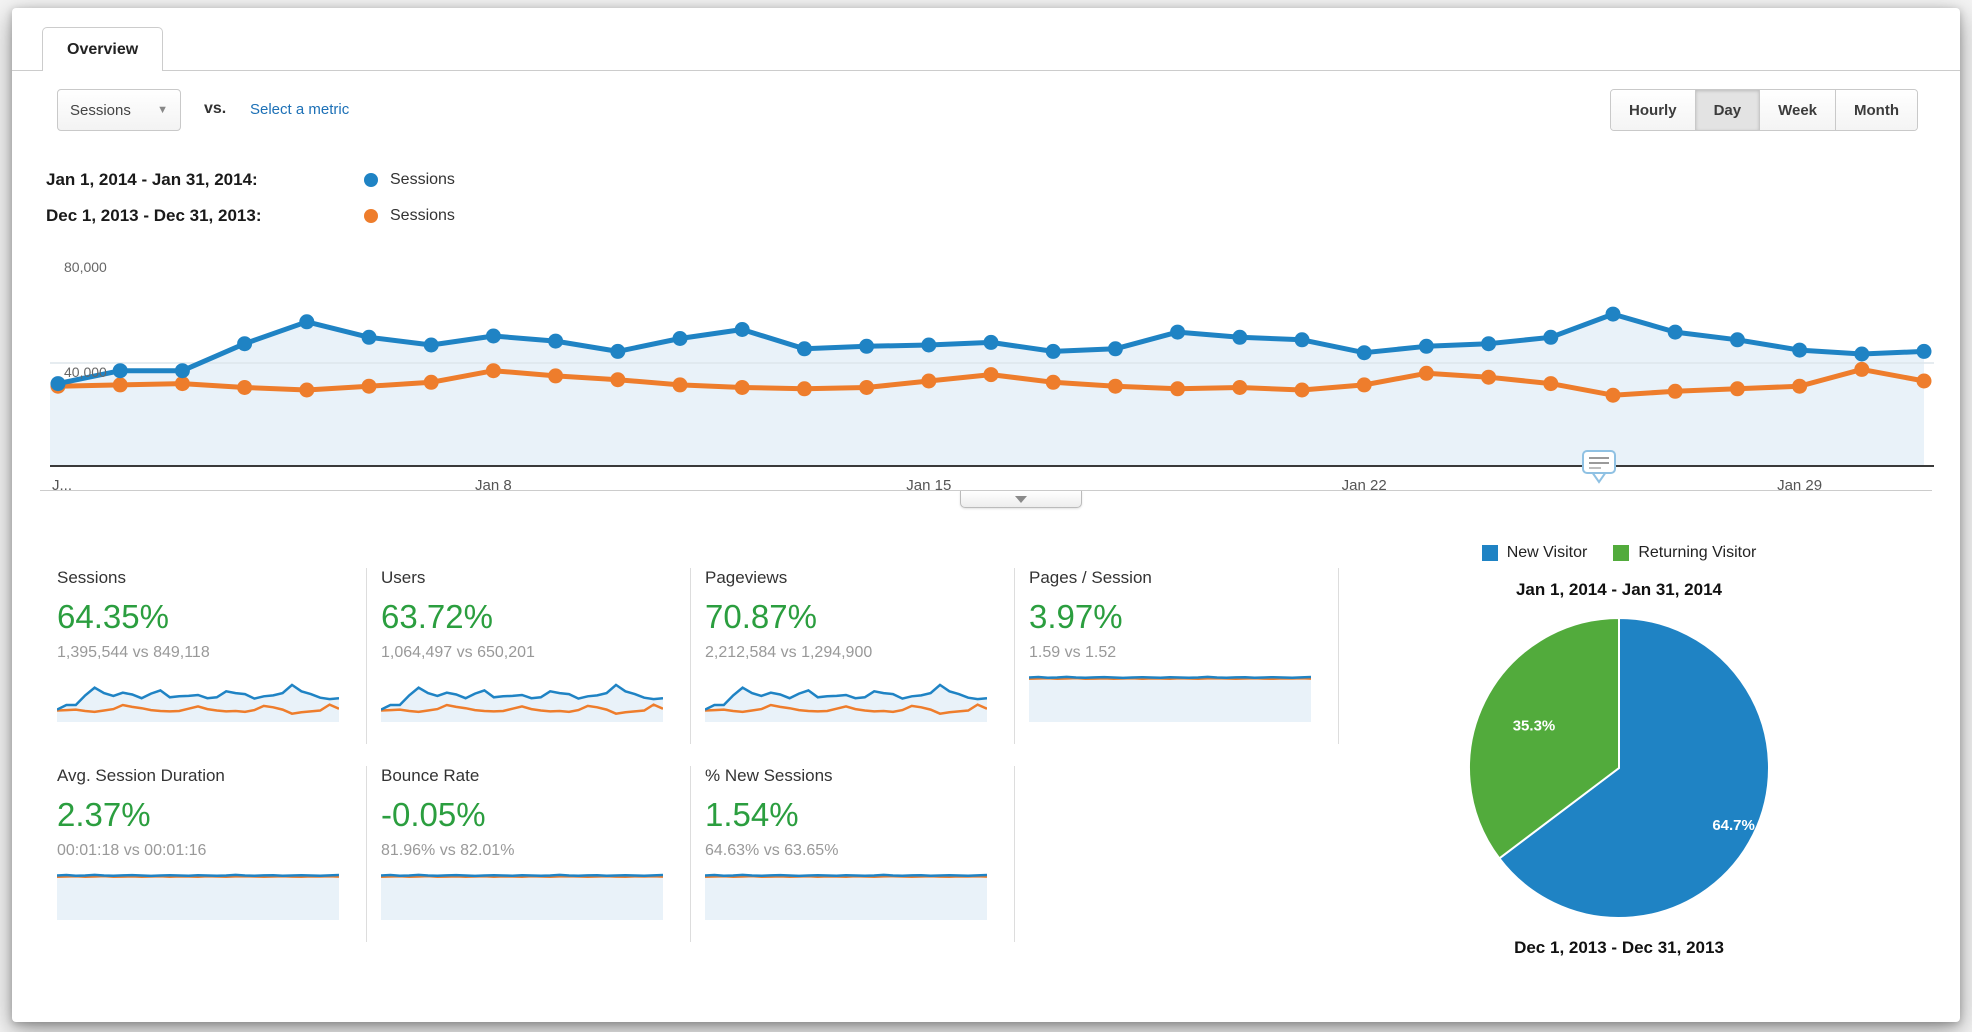 Image resolution: width=1972 pixels, height=1032 pixels. Describe the element at coordinates (85, 372) in the screenshot. I see `y-tick-40000: 40,000` at that location.